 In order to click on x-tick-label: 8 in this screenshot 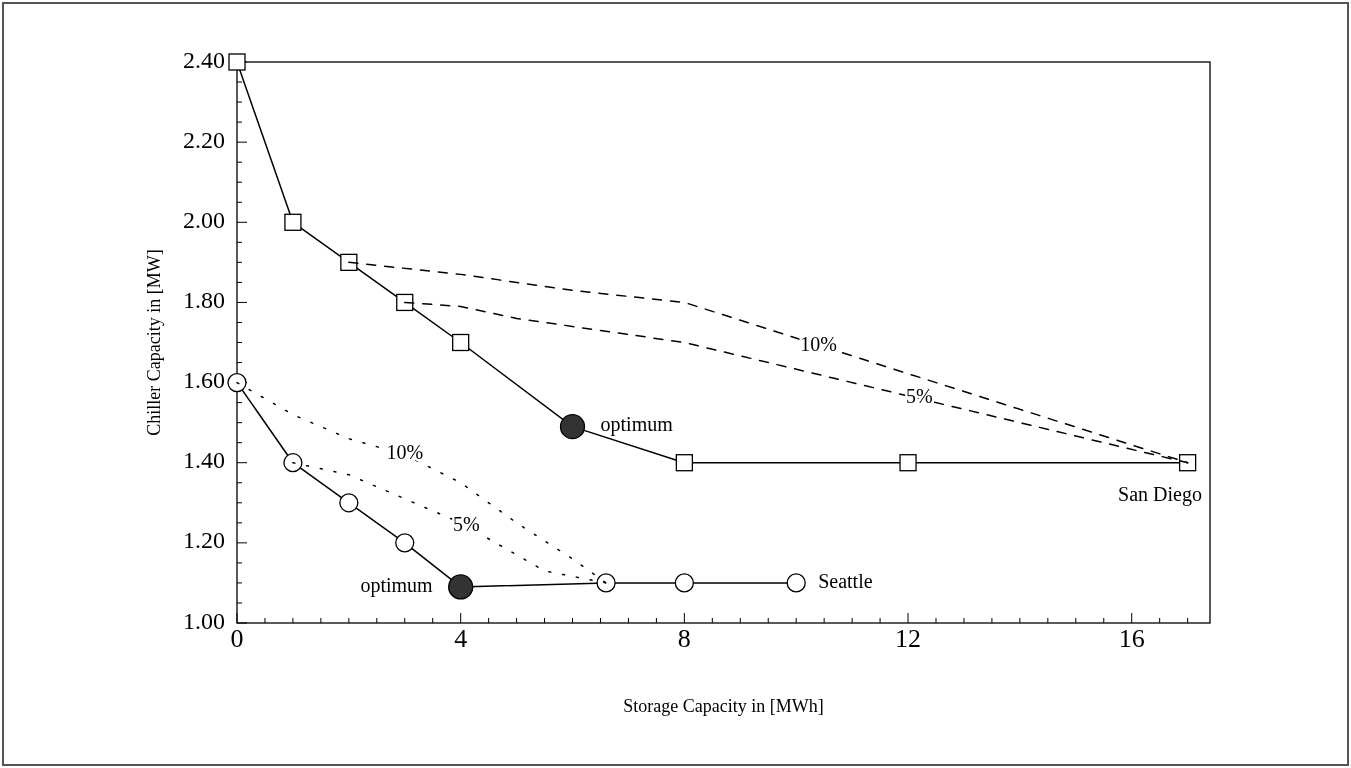, I will do `click(684, 638)`.